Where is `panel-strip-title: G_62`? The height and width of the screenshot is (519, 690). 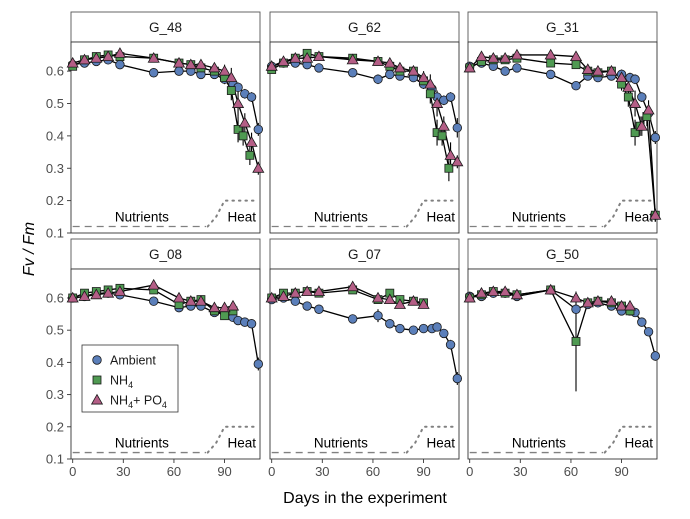
panel-strip-title: G_62 is located at coordinates (364, 27).